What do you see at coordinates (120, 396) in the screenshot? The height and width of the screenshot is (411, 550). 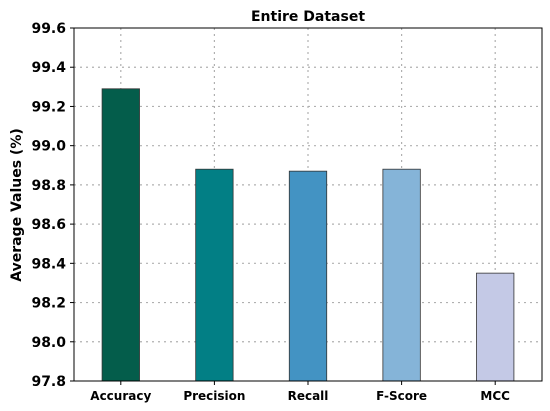 I see `x-tick-label: Accuracy` at bounding box center [120, 396].